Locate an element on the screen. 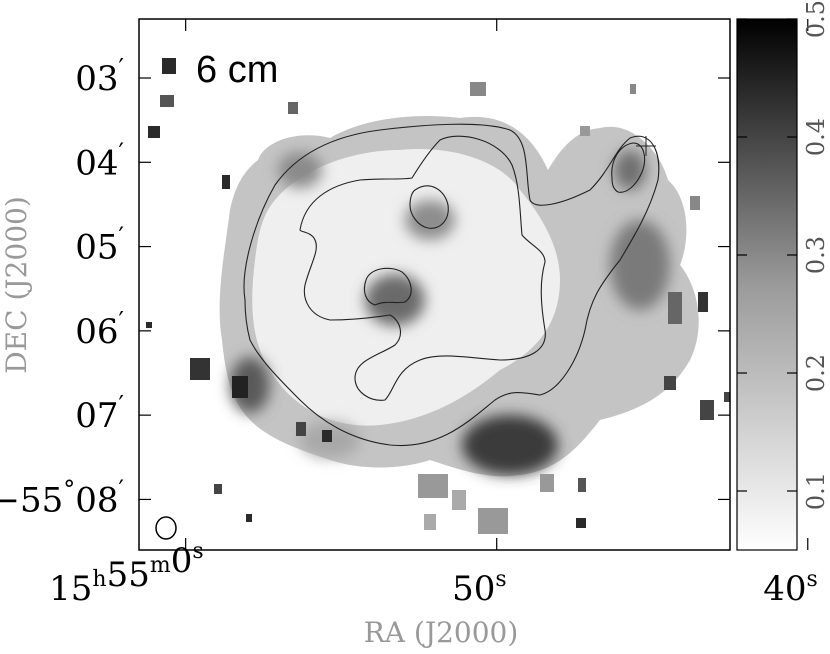  dark-blob-northeast is located at coordinates (630, 170).